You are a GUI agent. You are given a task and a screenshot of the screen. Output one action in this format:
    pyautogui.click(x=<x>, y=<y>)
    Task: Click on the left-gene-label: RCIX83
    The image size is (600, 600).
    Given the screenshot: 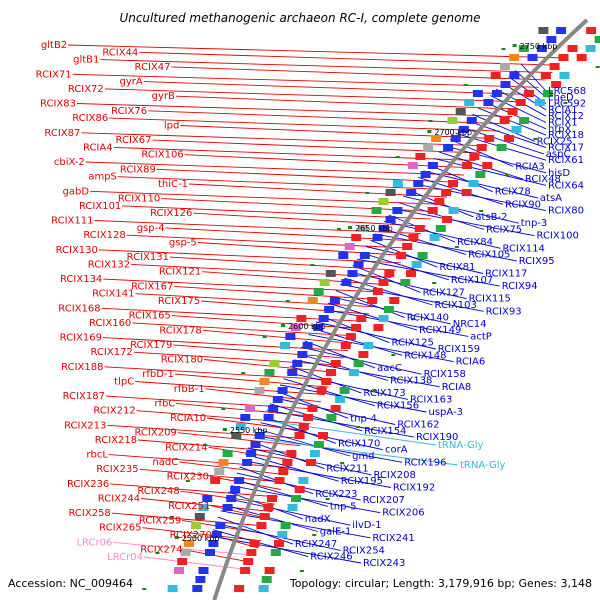 What is the action you would take?
    pyautogui.click(x=58, y=104)
    